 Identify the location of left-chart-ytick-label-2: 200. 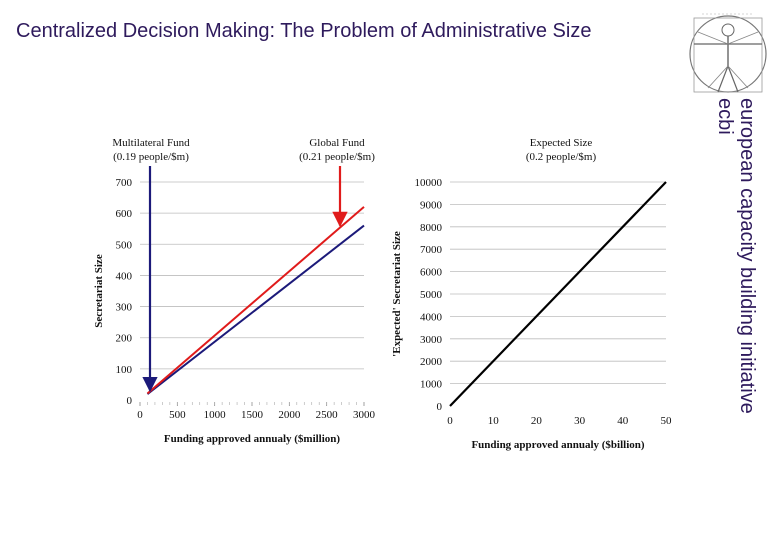
(124, 339).